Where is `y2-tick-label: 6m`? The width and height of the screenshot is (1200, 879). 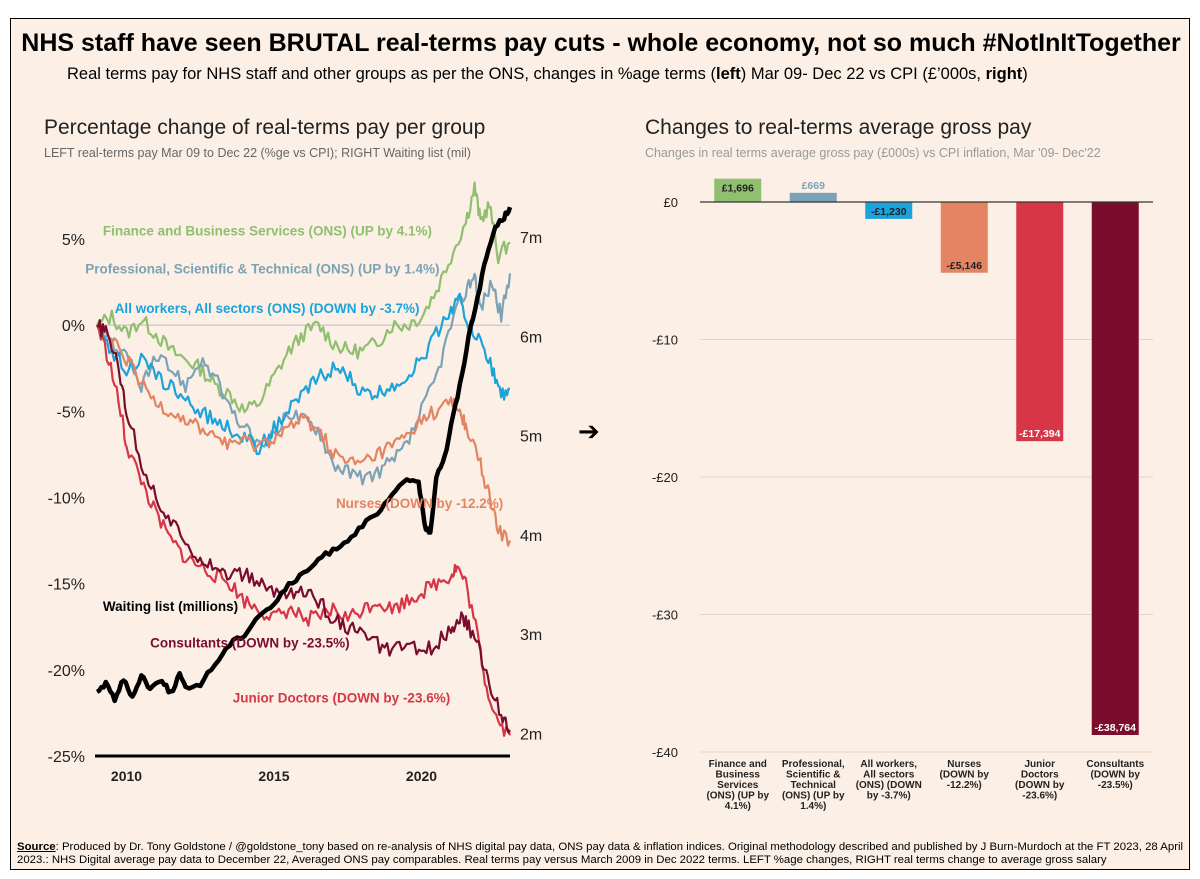
y2-tick-label: 6m is located at coordinates (531, 337).